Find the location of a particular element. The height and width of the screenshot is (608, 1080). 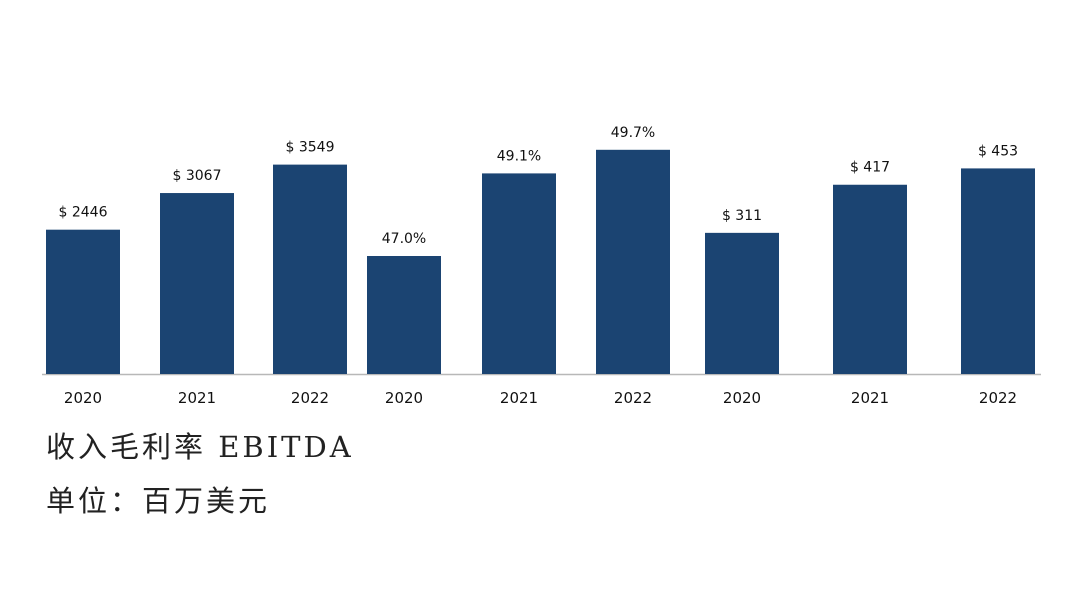

bar-0-2021 is located at coordinates (197, 283).